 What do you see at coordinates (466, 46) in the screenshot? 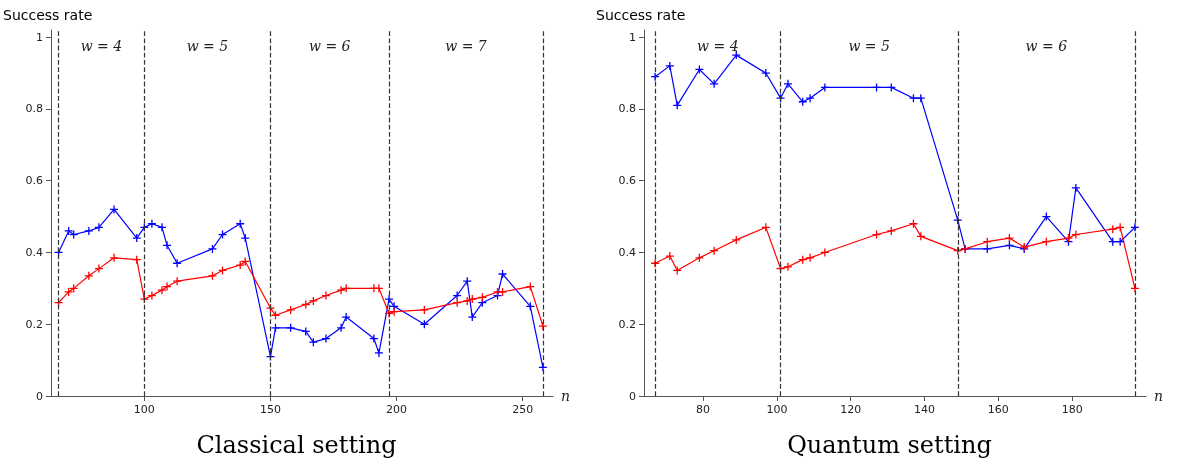
I see `annotation: w = 7` at bounding box center [466, 46].